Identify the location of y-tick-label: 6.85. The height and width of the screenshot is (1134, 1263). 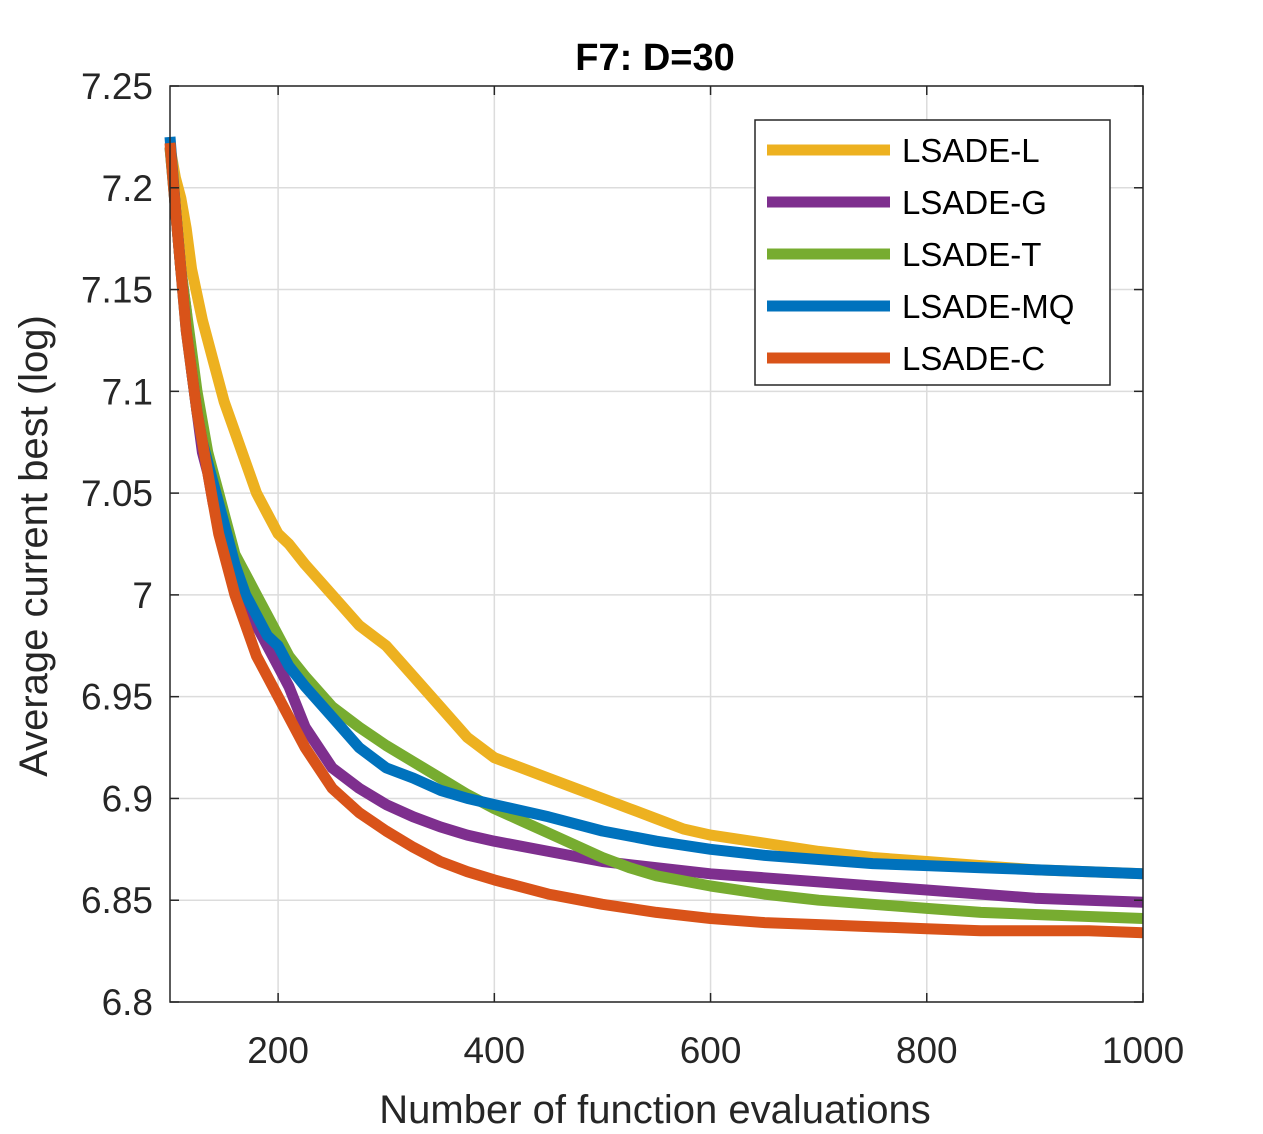
(117, 900).